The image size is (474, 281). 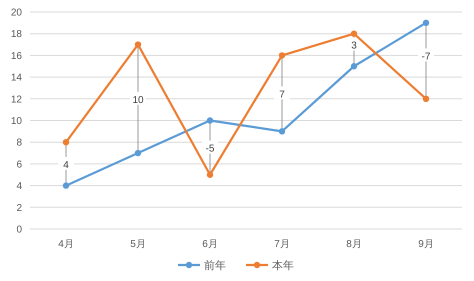 What do you see at coordinates (282, 94) in the screenshot?
I see `annotation: 7` at bounding box center [282, 94].